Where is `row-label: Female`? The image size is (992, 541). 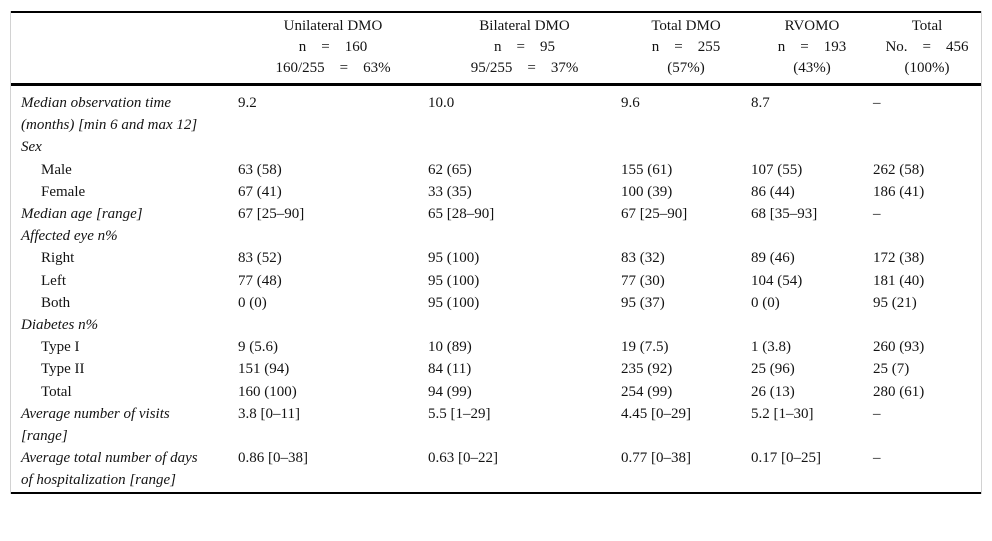 row-label: Female is located at coordinates (63, 191).